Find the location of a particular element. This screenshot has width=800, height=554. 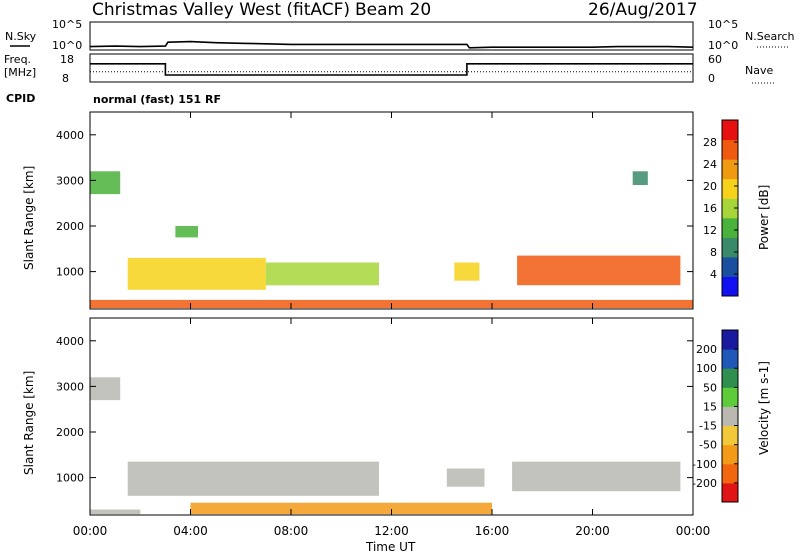

velocity-ytick-label: 2000 is located at coordinates (70, 432).